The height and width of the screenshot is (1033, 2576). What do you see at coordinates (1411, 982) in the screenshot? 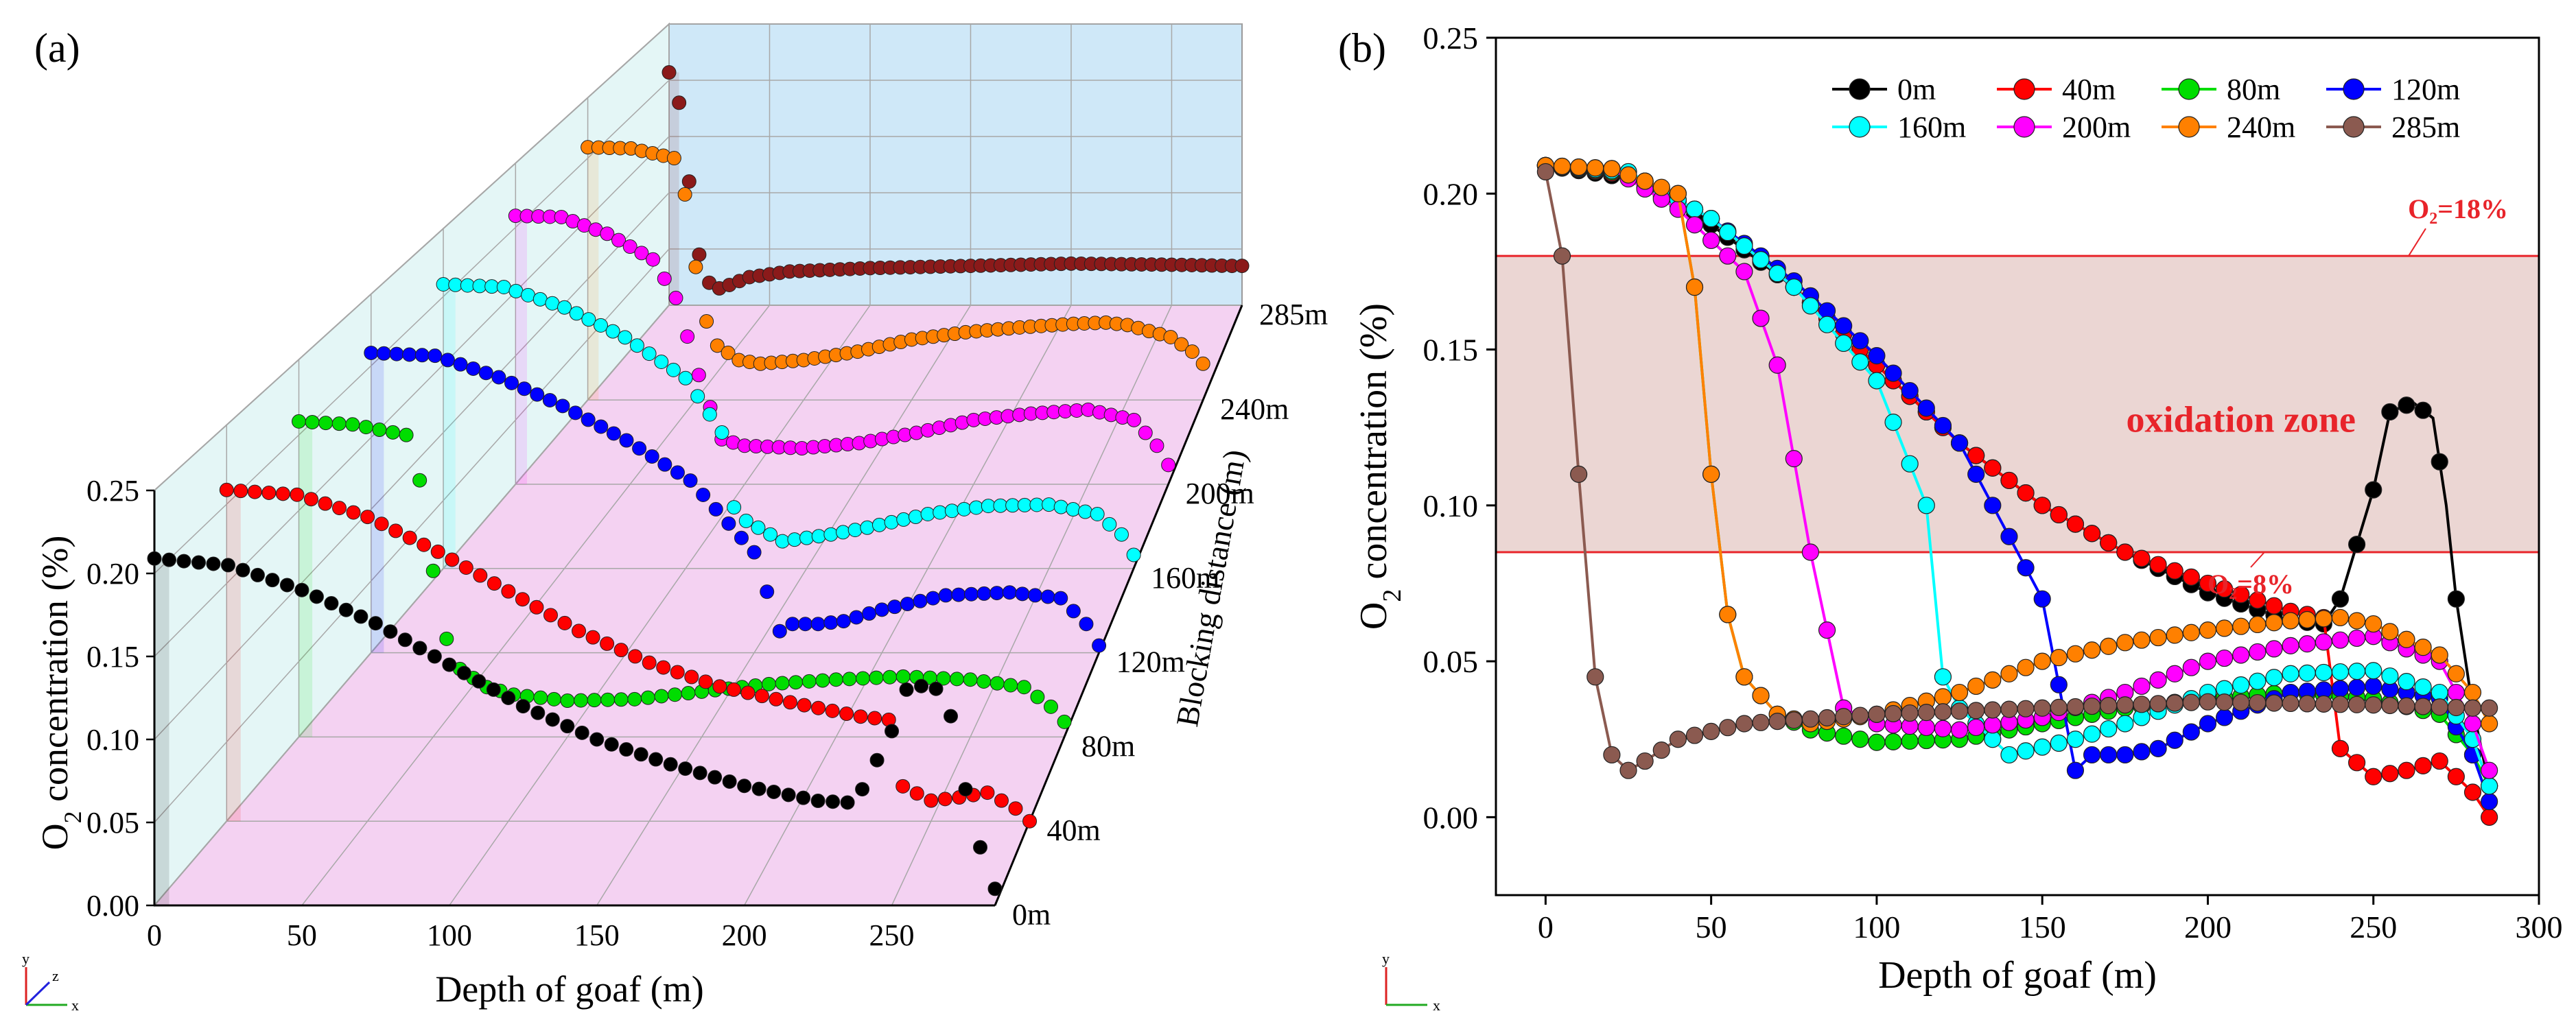
I see `axis-triad-b: yx` at bounding box center [1411, 982].